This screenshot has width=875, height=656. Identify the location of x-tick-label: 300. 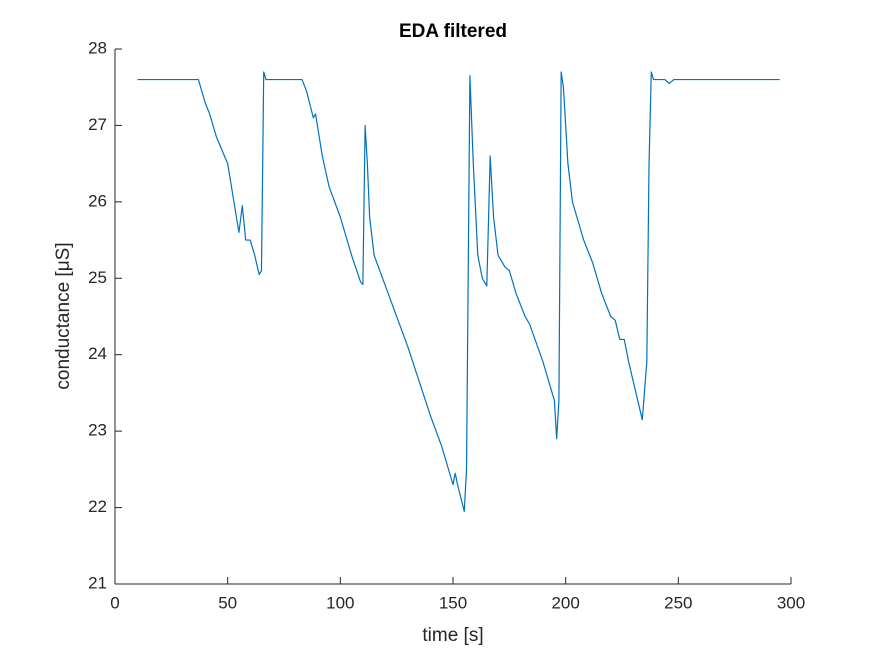
(791, 602).